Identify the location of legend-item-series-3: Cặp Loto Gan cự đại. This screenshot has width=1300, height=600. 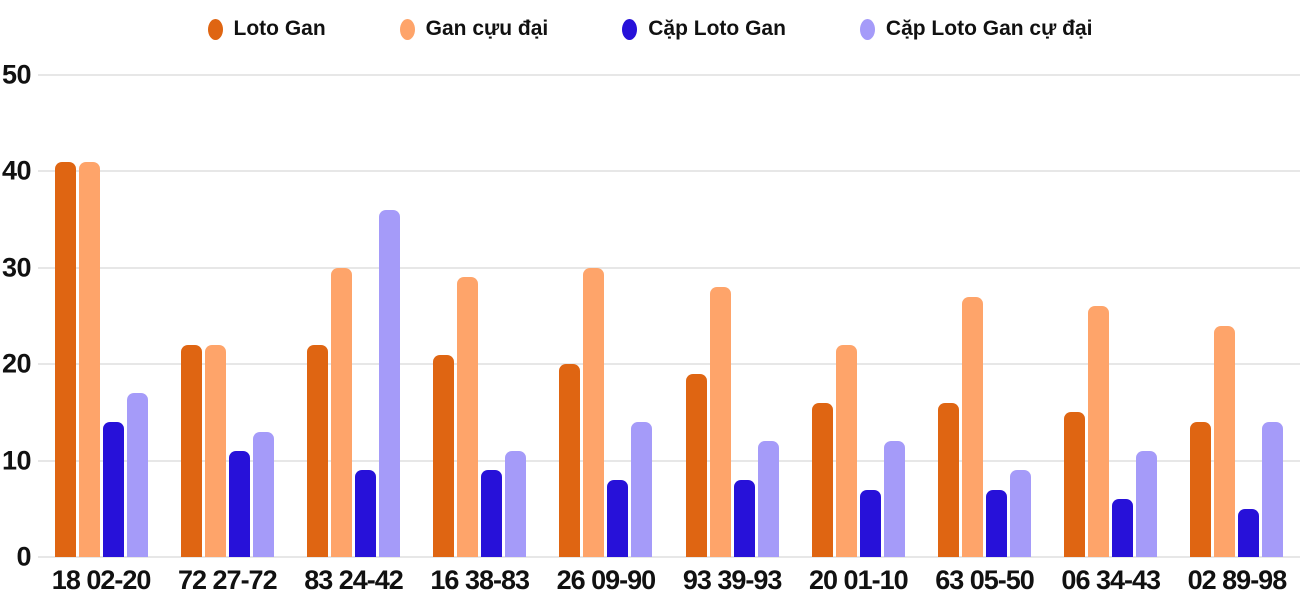
(976, 29).